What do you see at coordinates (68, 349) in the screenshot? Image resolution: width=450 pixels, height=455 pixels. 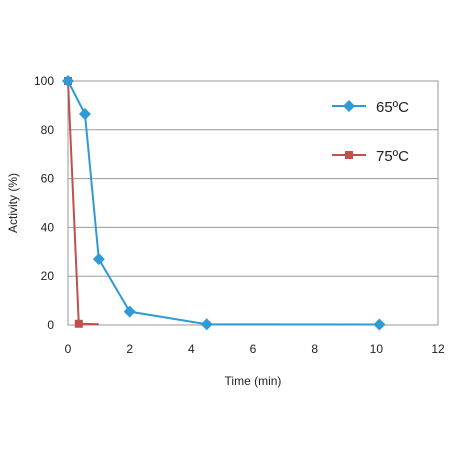 I see `x-tick-label: 0` at bounding box center [68, 349].